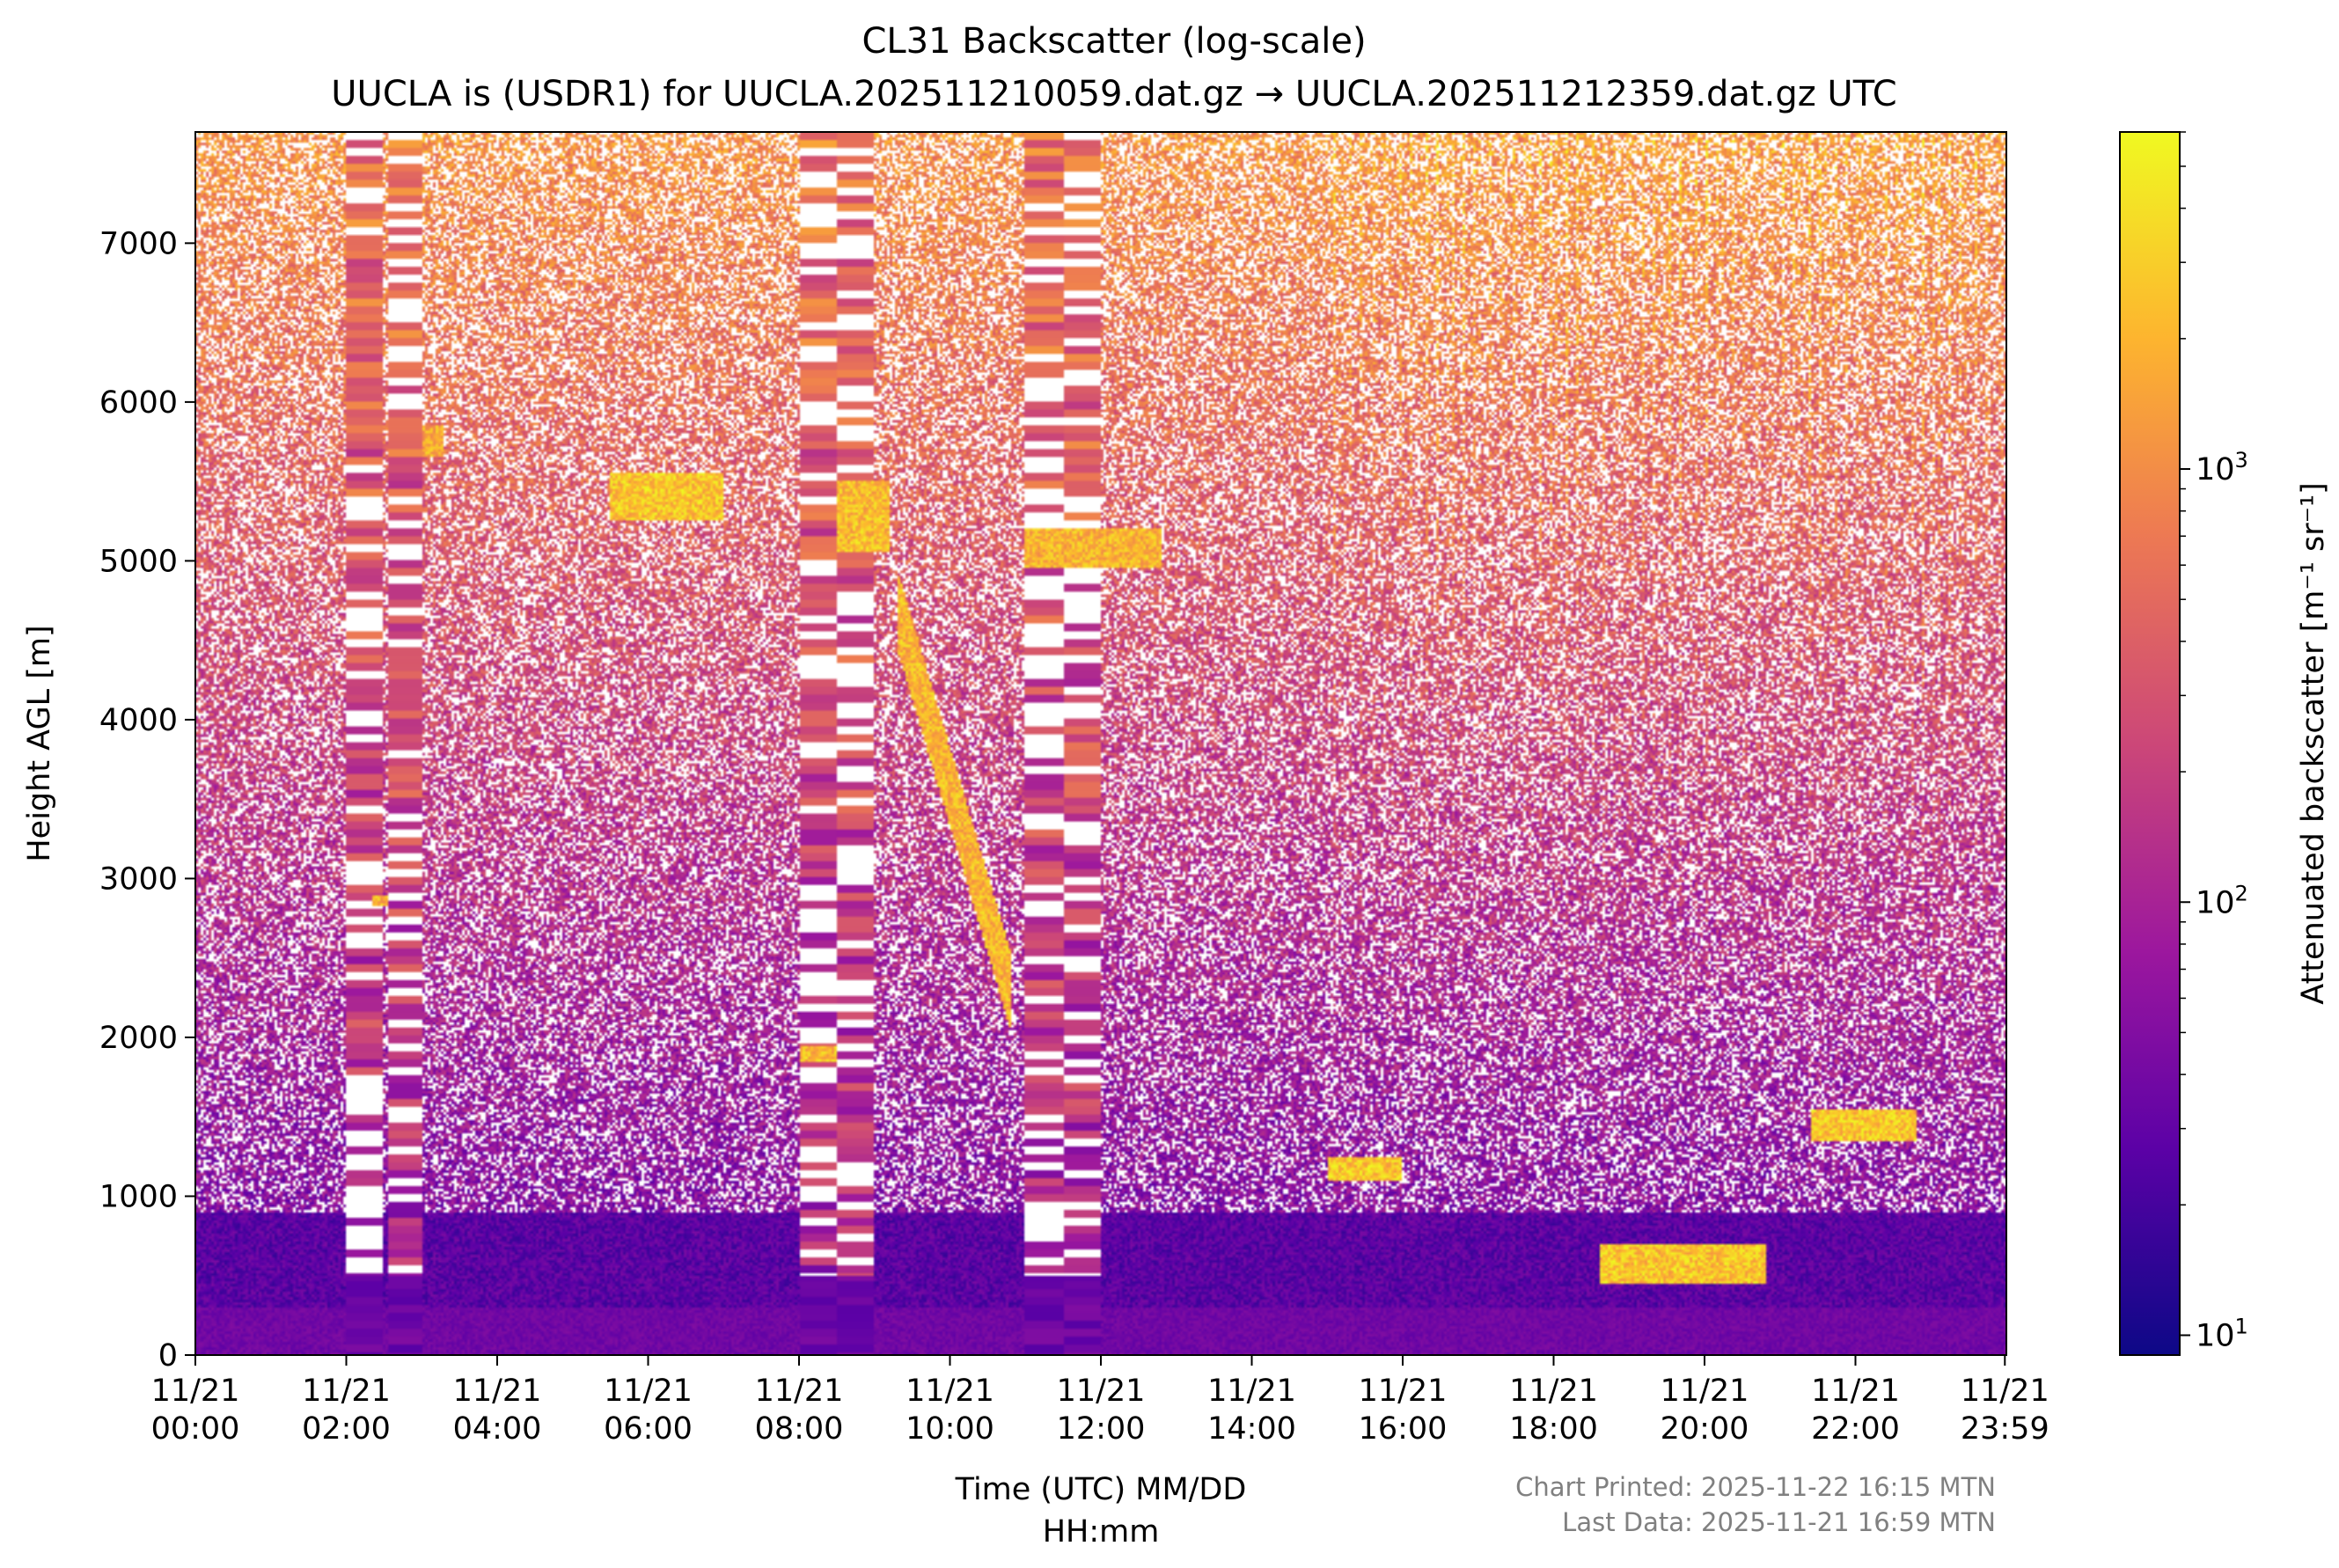 The height and width of the screenshot is (1568, 2339). I want to click on last-data-note: Last Data: 2025-11-21 16:59 MTN, so click(1779, 1522).